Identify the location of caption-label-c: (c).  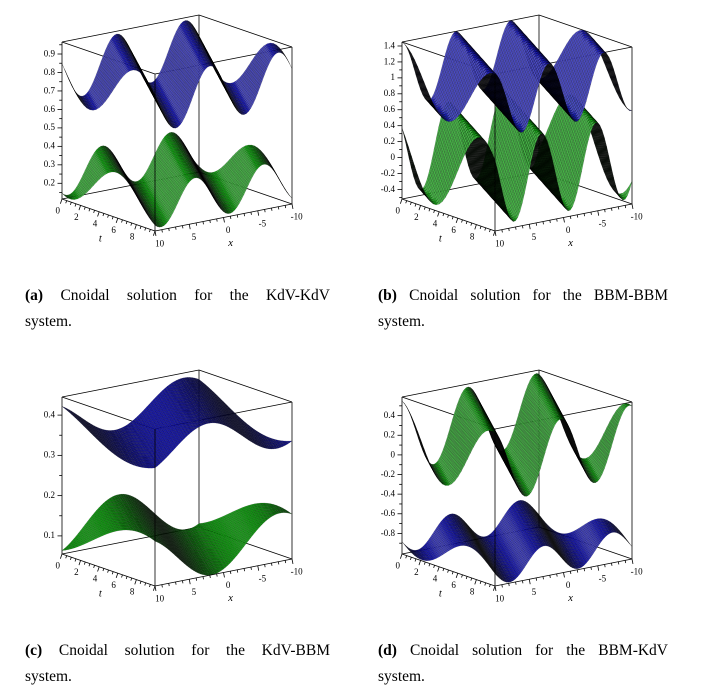
(34, 650).